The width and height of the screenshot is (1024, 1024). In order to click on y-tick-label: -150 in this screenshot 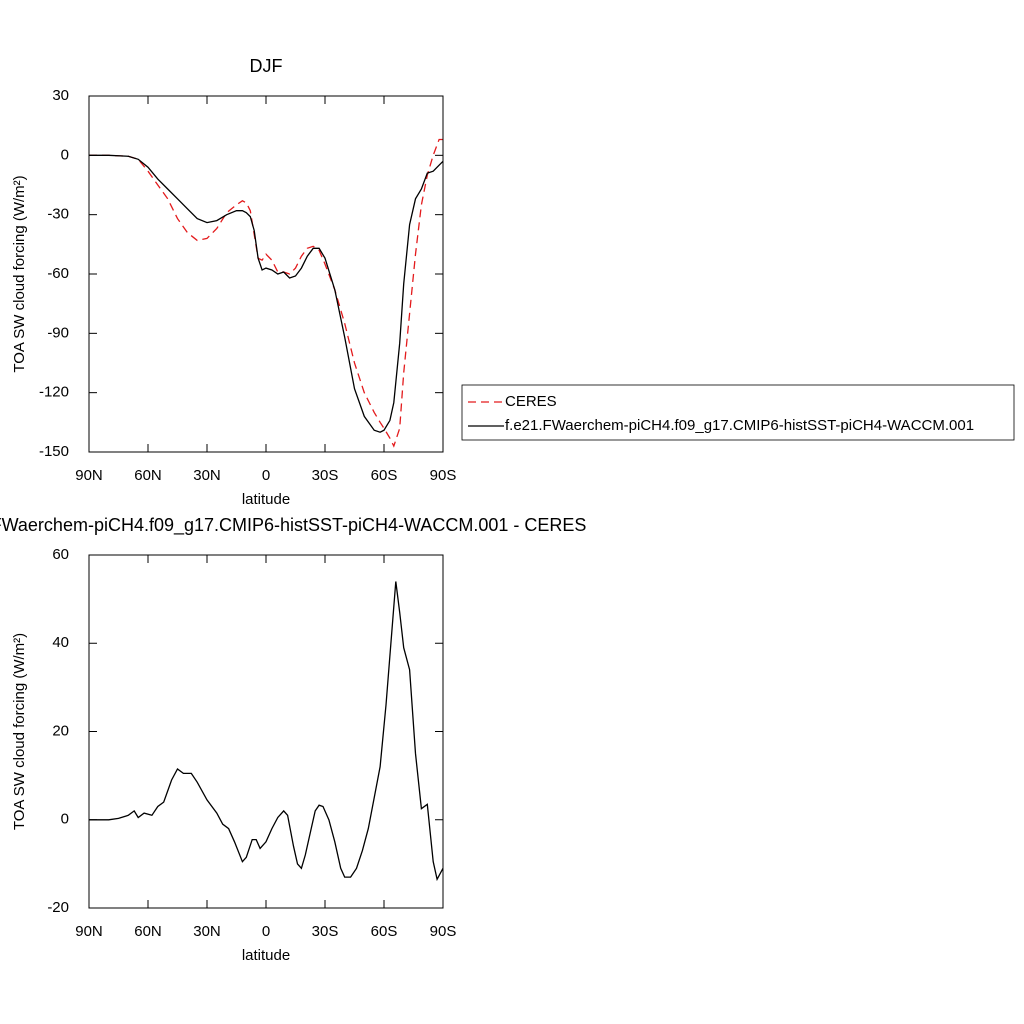, I will do `click(54, 451)`.